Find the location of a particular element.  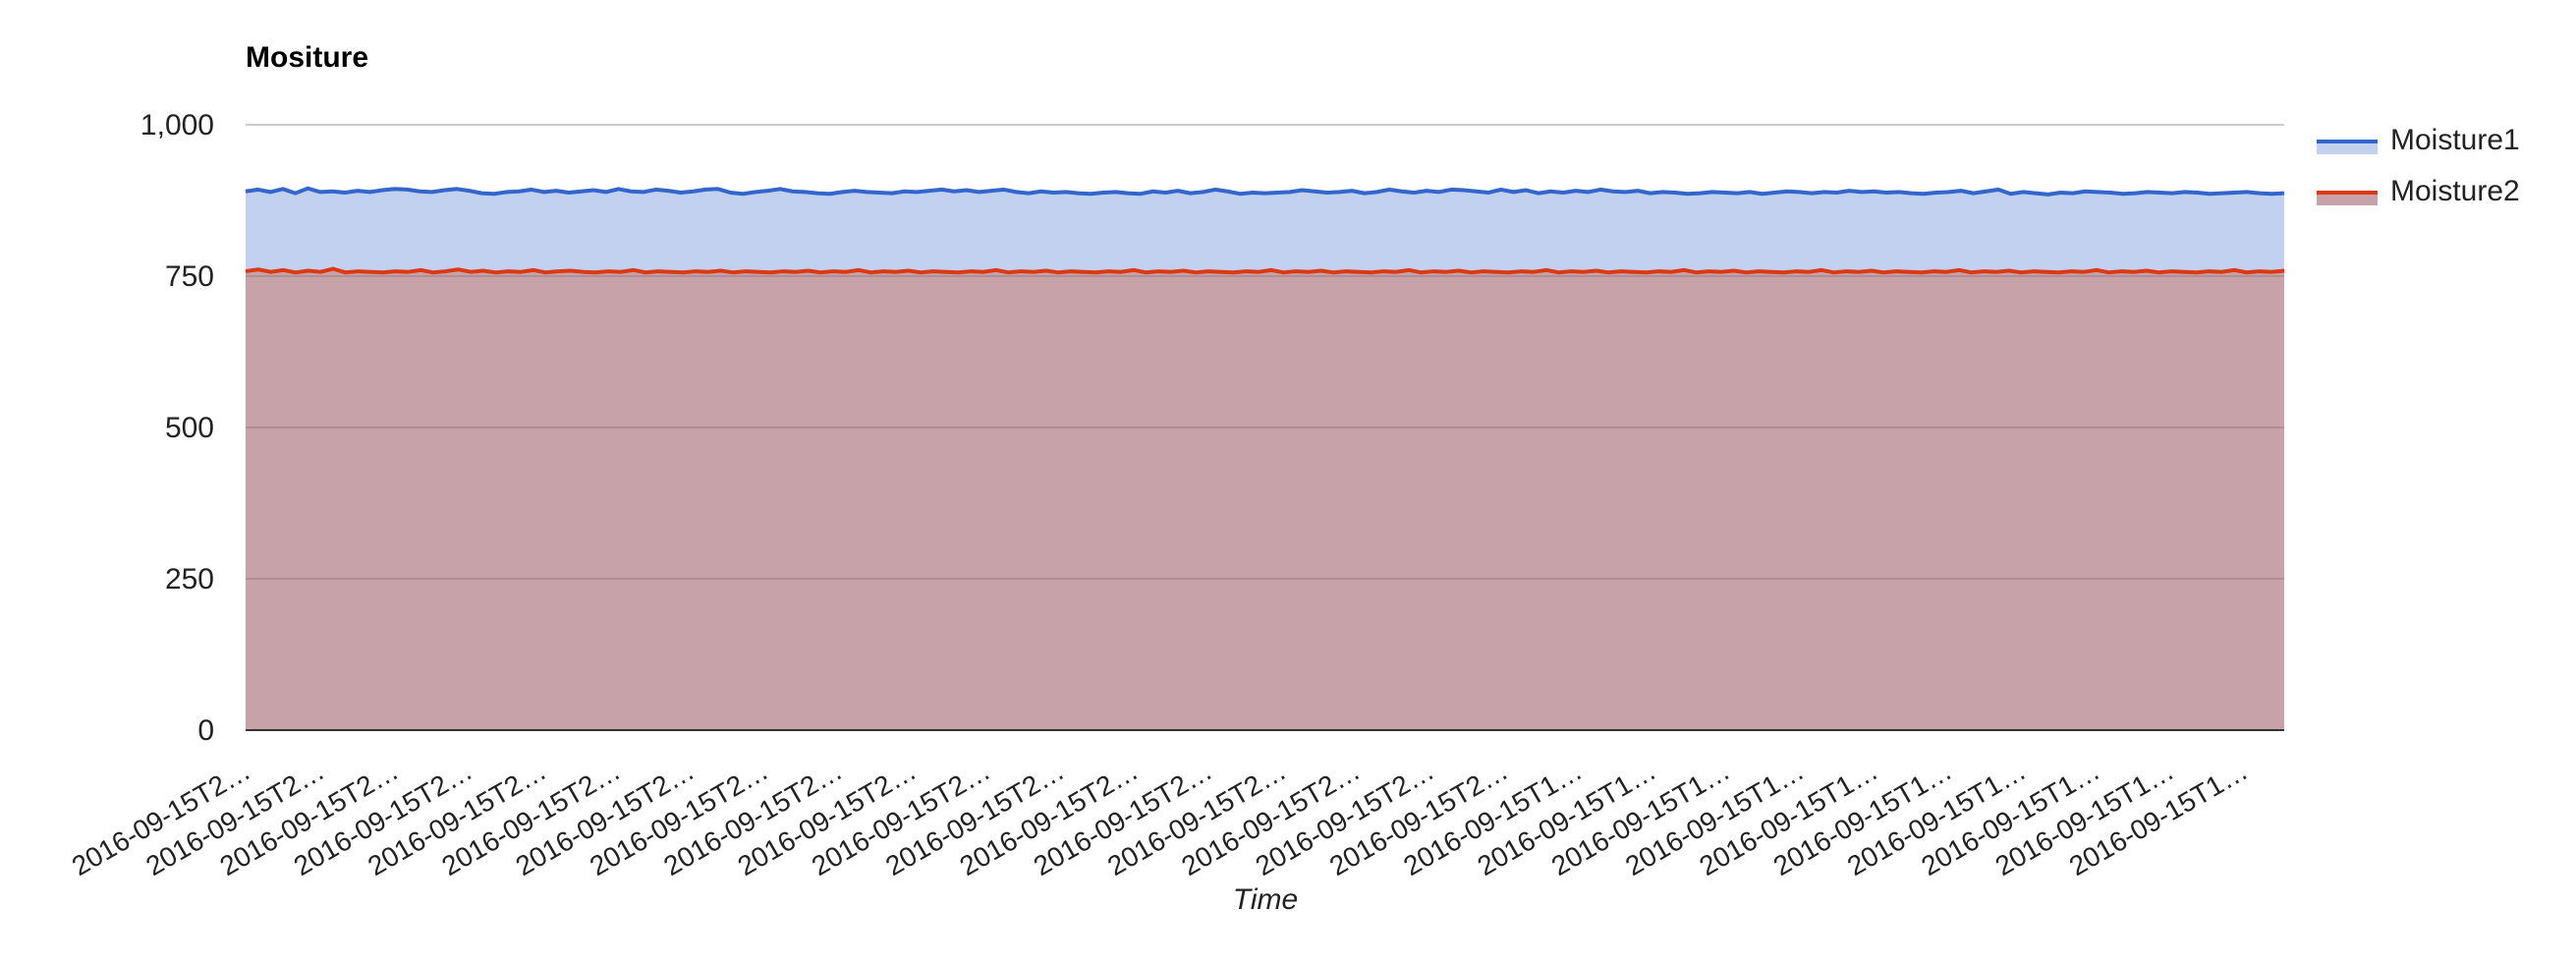

legend-label: Moisture1 is located at coordinates (2455, 140).